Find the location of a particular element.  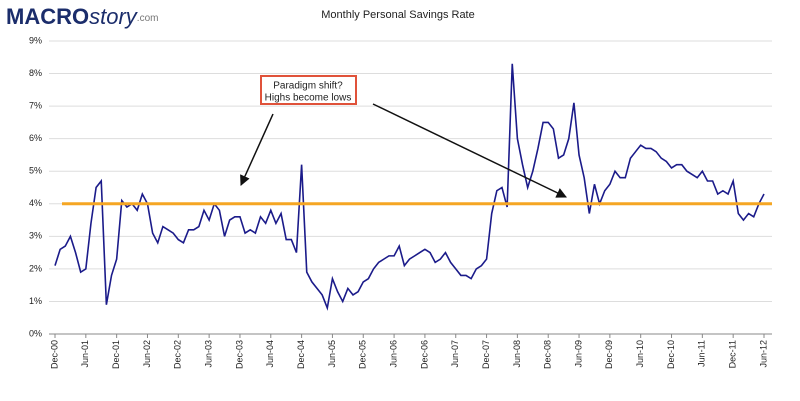

x-tick-label: Jun-03 is located at coordinates (209, 354).